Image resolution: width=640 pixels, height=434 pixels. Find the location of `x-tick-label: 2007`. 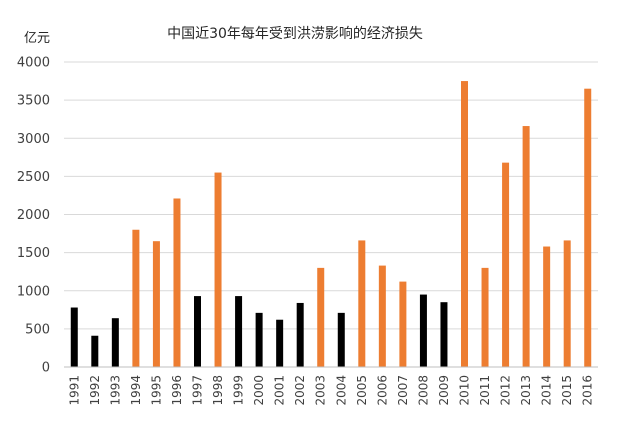

x-tick-label: 2007 is located at coordinates (403, 390).